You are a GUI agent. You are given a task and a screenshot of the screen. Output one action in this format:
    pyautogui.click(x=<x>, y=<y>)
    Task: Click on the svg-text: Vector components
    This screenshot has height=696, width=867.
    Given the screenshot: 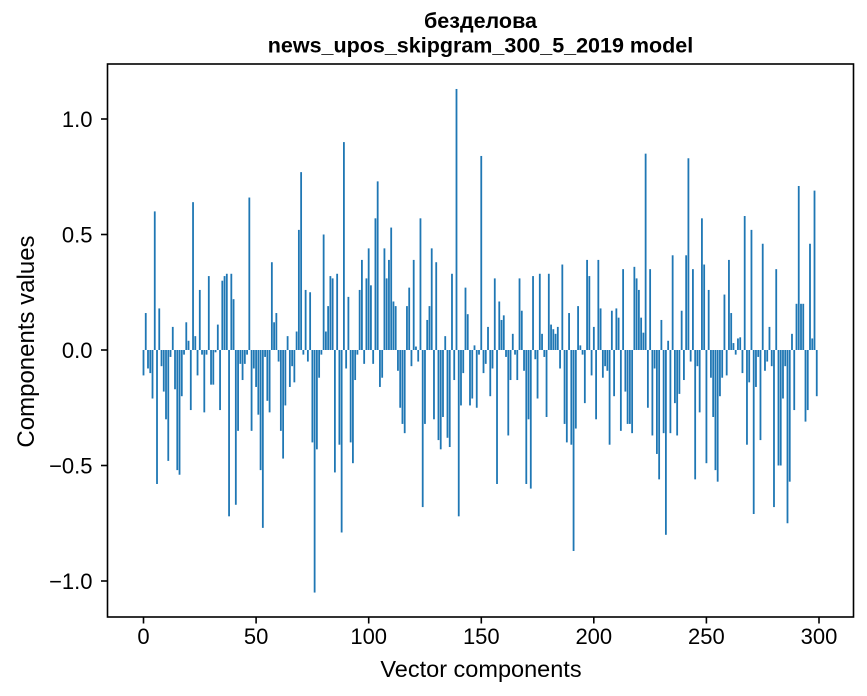 What is the action you would take?
    pyautogui.click(x=480, y=669)
    